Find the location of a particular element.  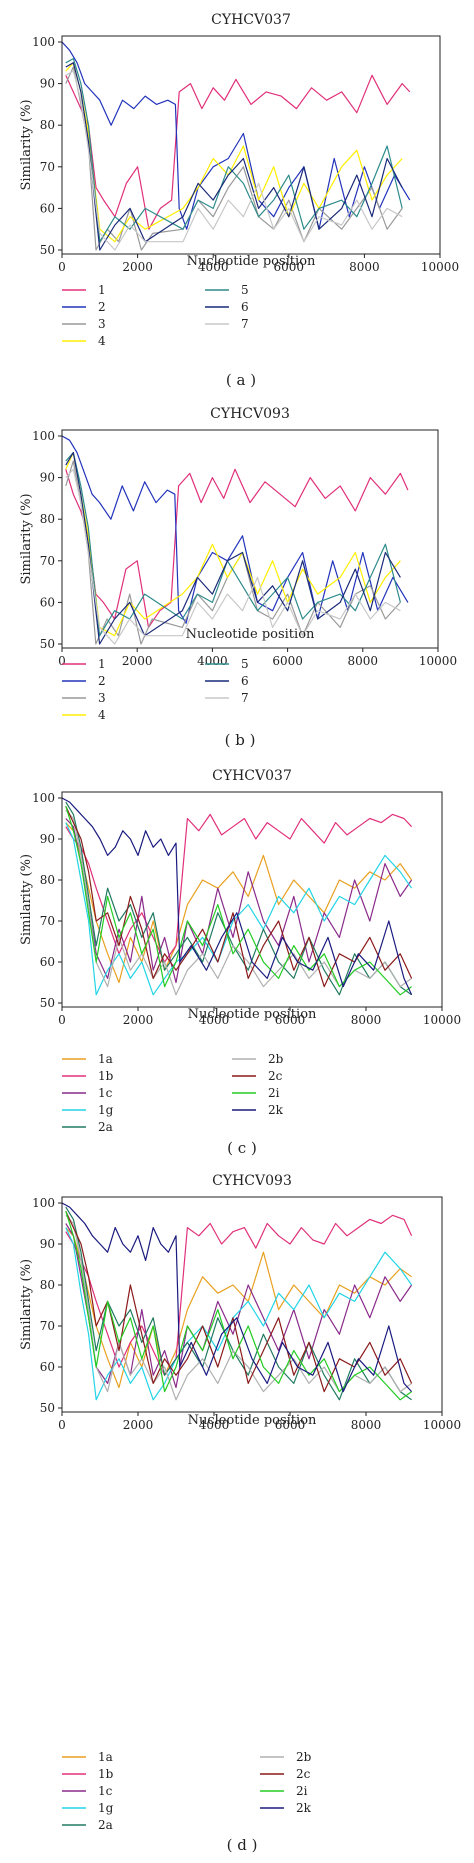

panel-label: ( a ) is located at coordinates (241, 380).